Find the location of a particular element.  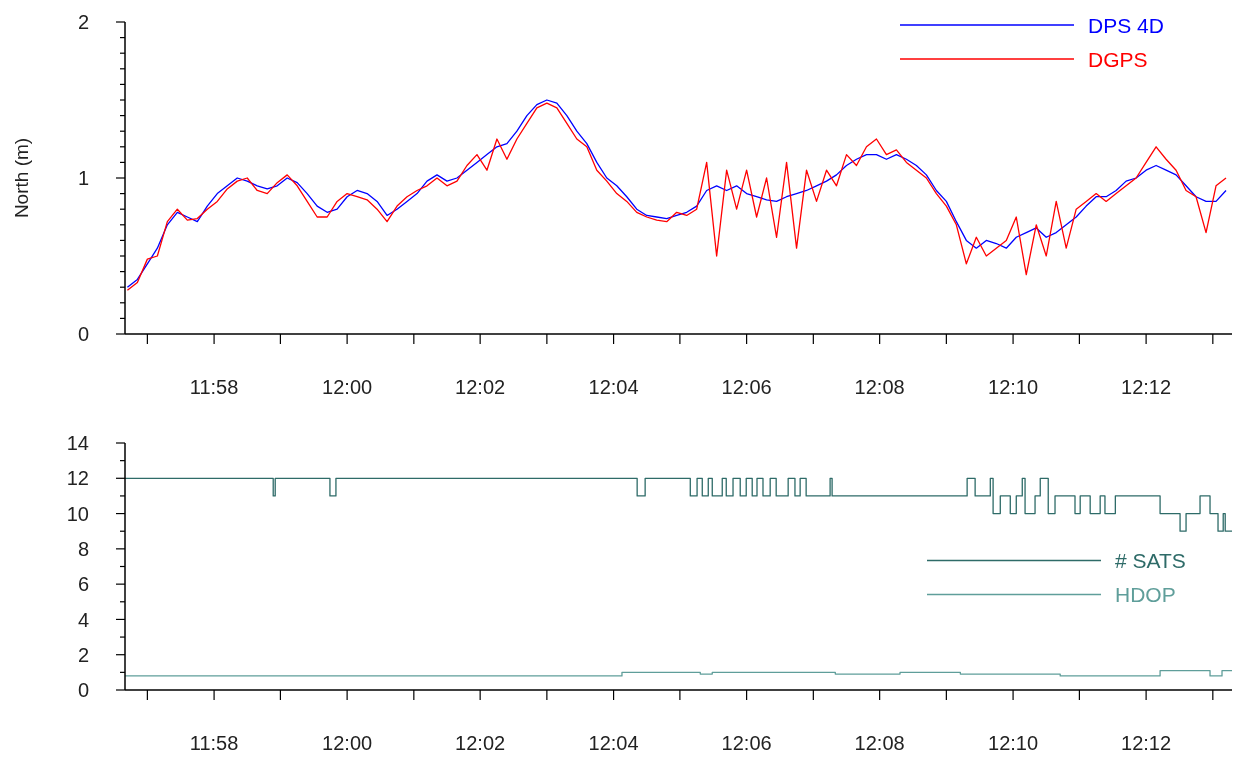

y-tick-label: 10 is located at coordinates (77, 513).